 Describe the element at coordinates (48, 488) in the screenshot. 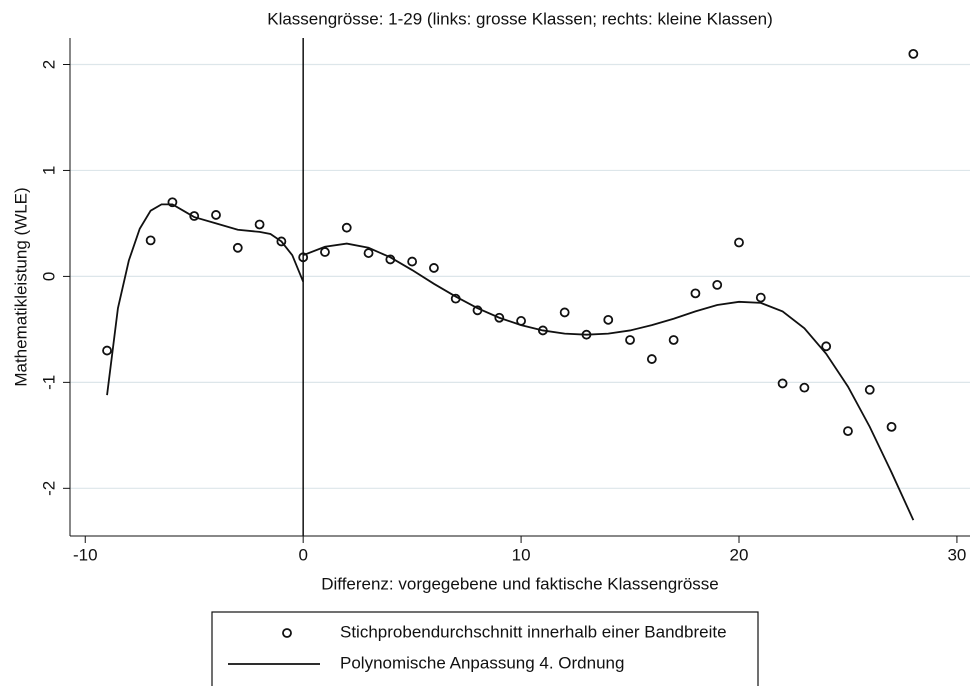

I see `y-tick-label: -2` at that location.